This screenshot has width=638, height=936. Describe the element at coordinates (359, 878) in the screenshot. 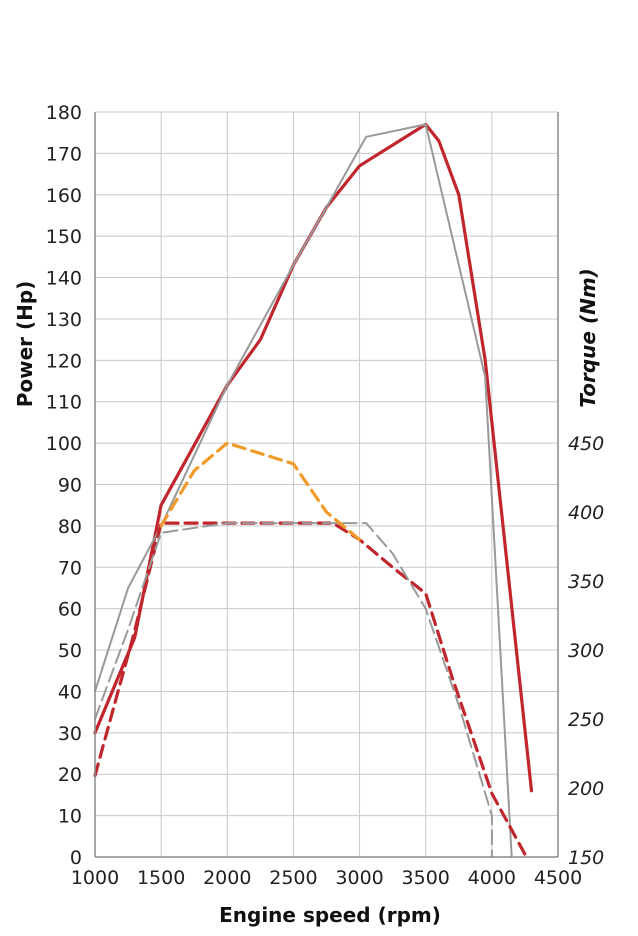

I see `x-tick-label: 3000` at that location.